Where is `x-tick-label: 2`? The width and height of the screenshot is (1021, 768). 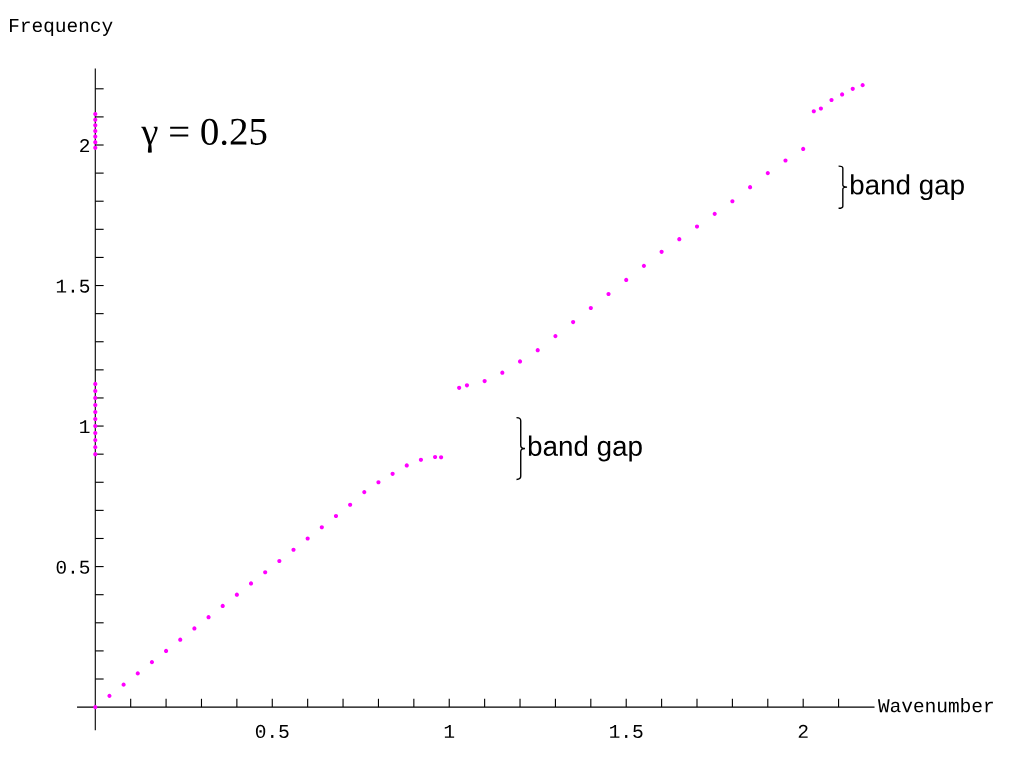 x-tick-label: 2 is located at coordinates (803, 731).